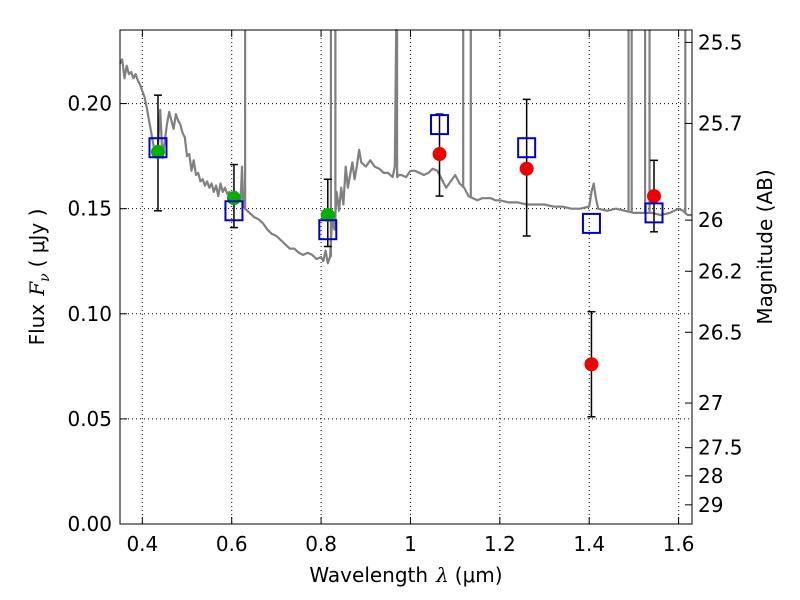 This screenshot has width=800, height=600. I want to click on y2-tick-label: 26, so click(710, 220).